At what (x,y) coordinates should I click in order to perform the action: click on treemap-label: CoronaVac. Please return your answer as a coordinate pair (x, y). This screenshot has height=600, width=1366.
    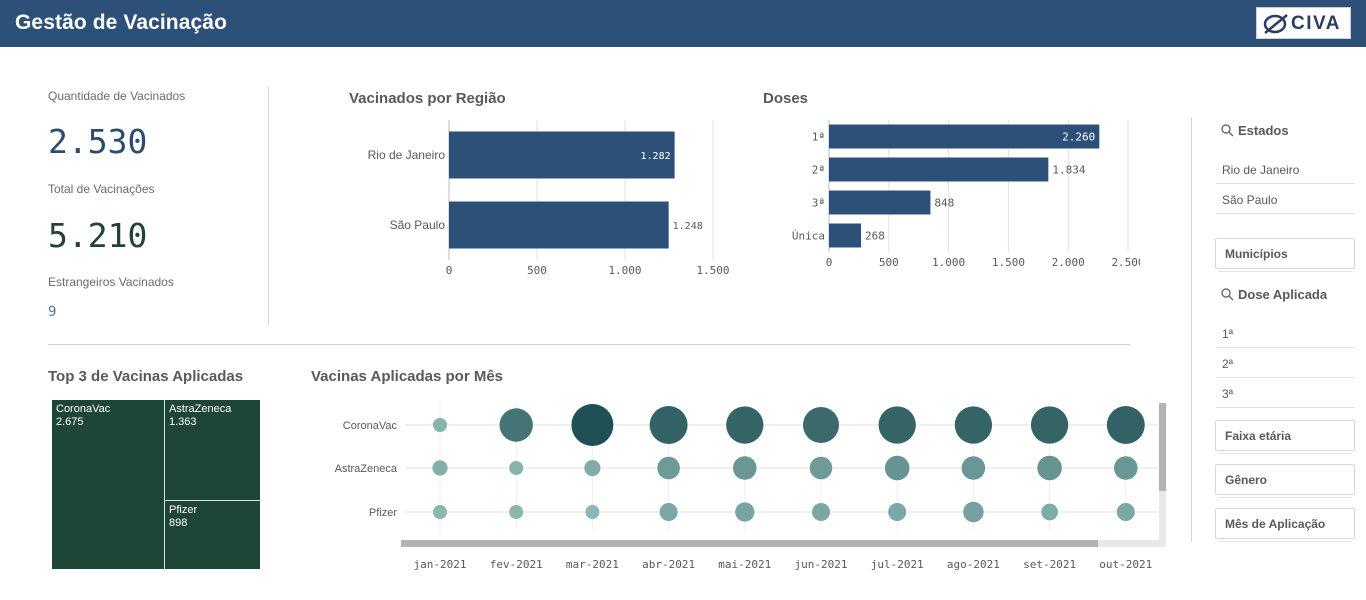
    Looking at the image, I should click on (83, 409).